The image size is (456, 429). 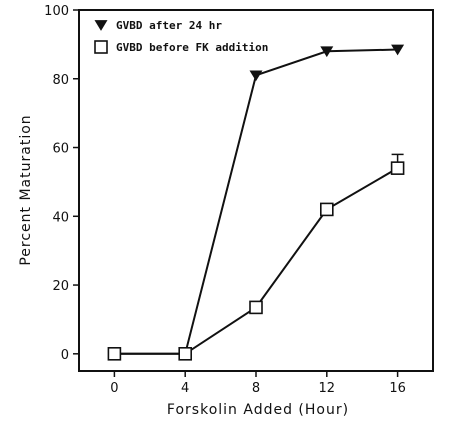 What do you see at coordinates (327, 388) in the screenshot?
I see `x-tick-label: 12` at bounding box center [327, 388].